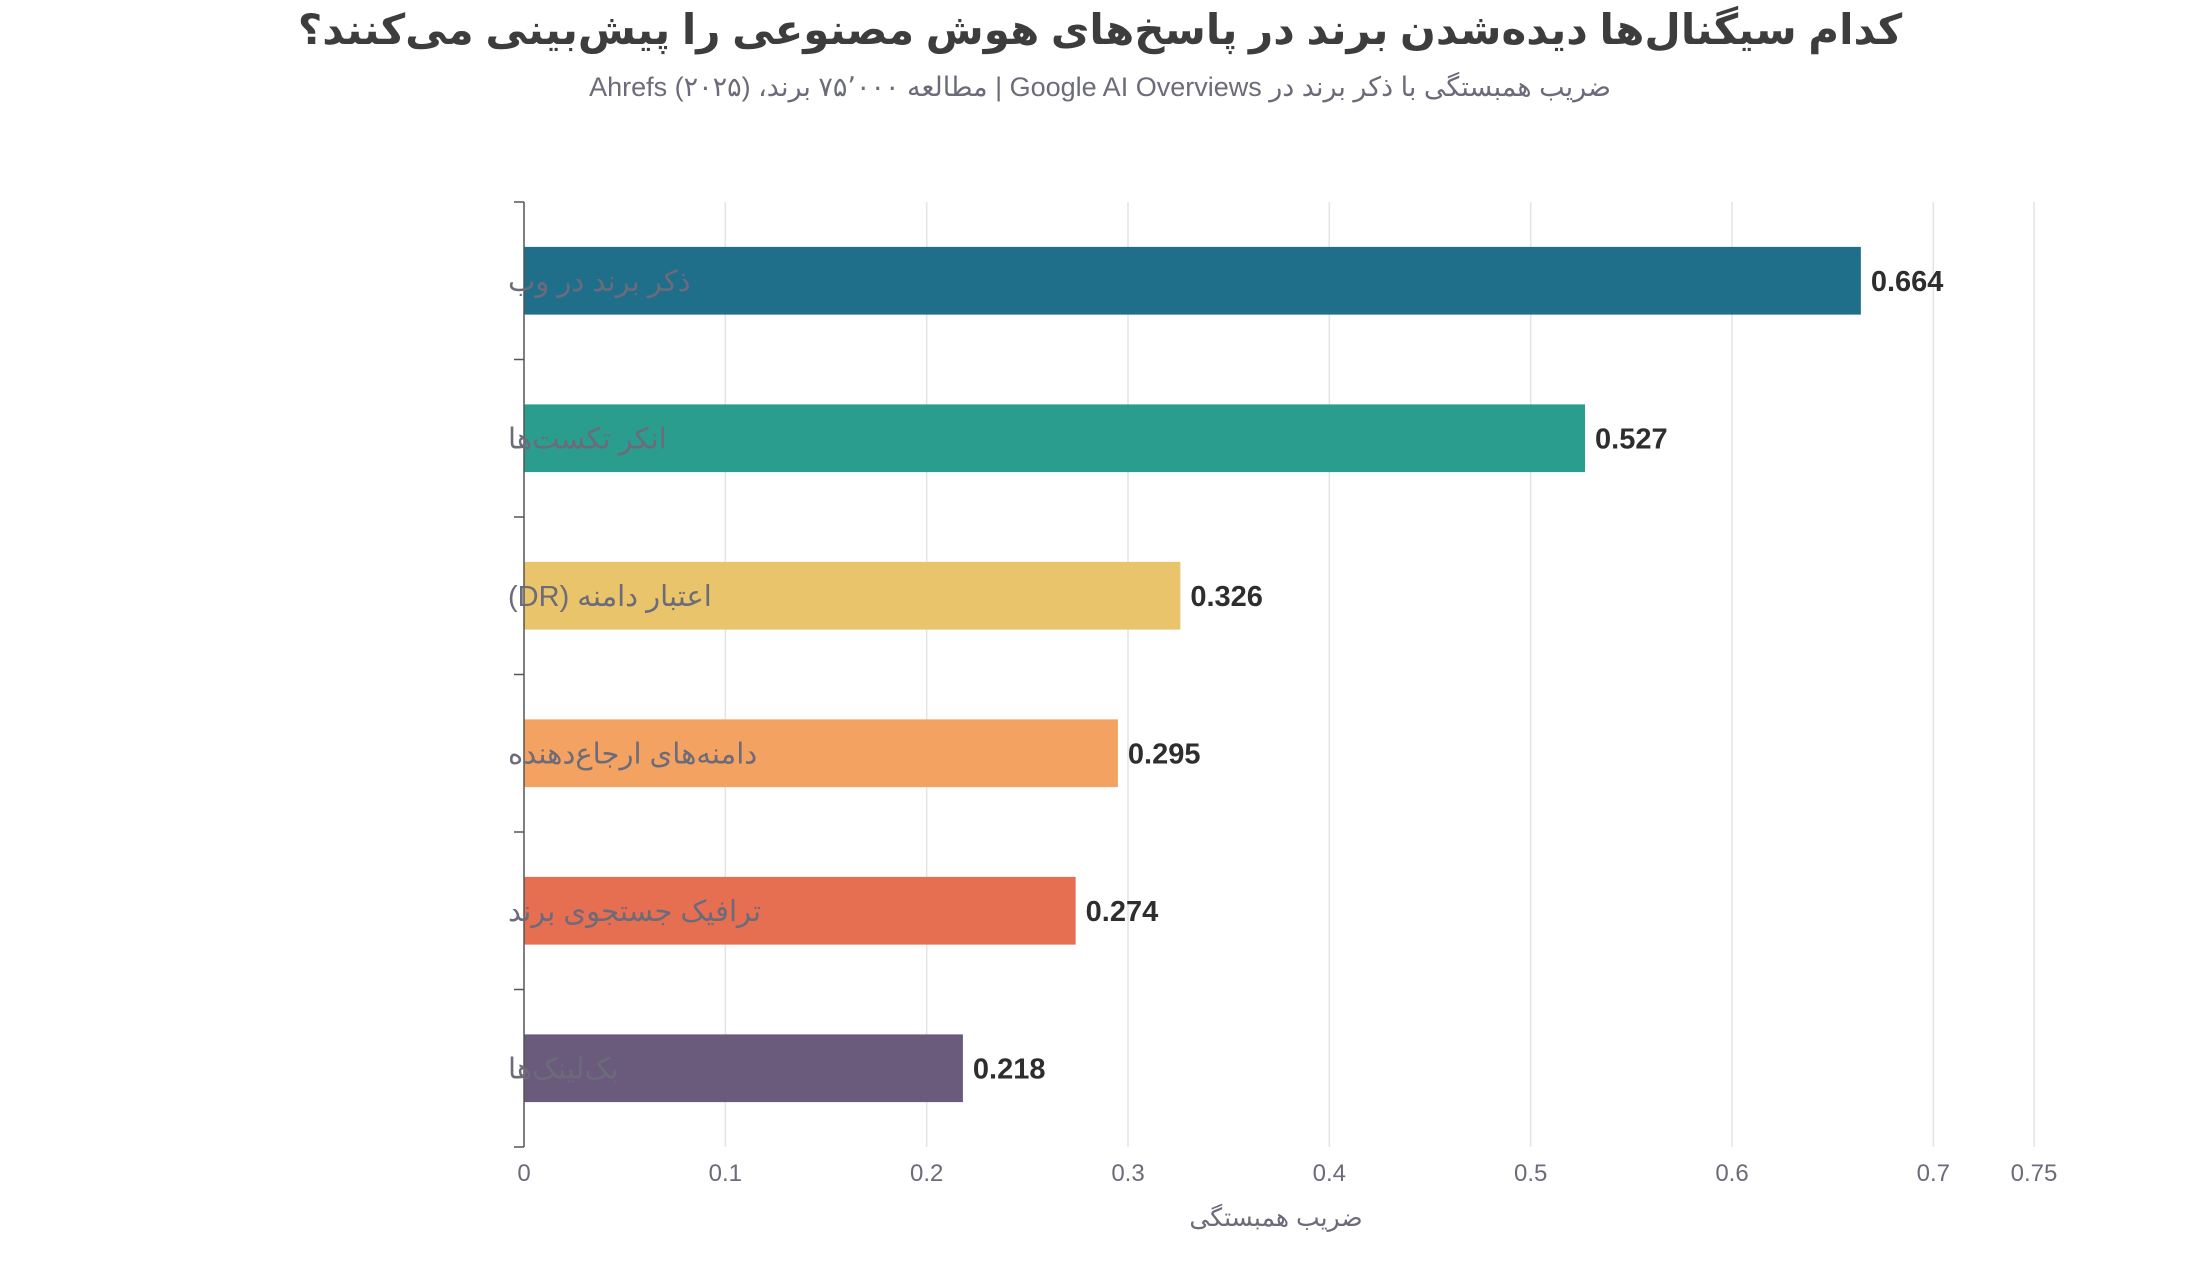 This screenshot has height=1280, width=2200. I want to click on x-tick-label: 0.6, so click(1731, 1173).